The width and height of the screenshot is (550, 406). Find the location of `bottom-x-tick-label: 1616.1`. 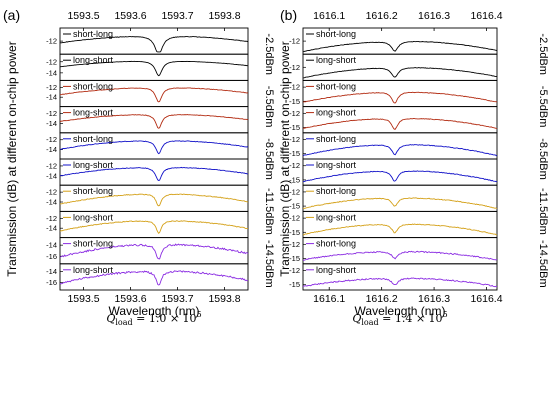

bottom-x-tick-label: 1616.1 is located at coordinates (329, 299).